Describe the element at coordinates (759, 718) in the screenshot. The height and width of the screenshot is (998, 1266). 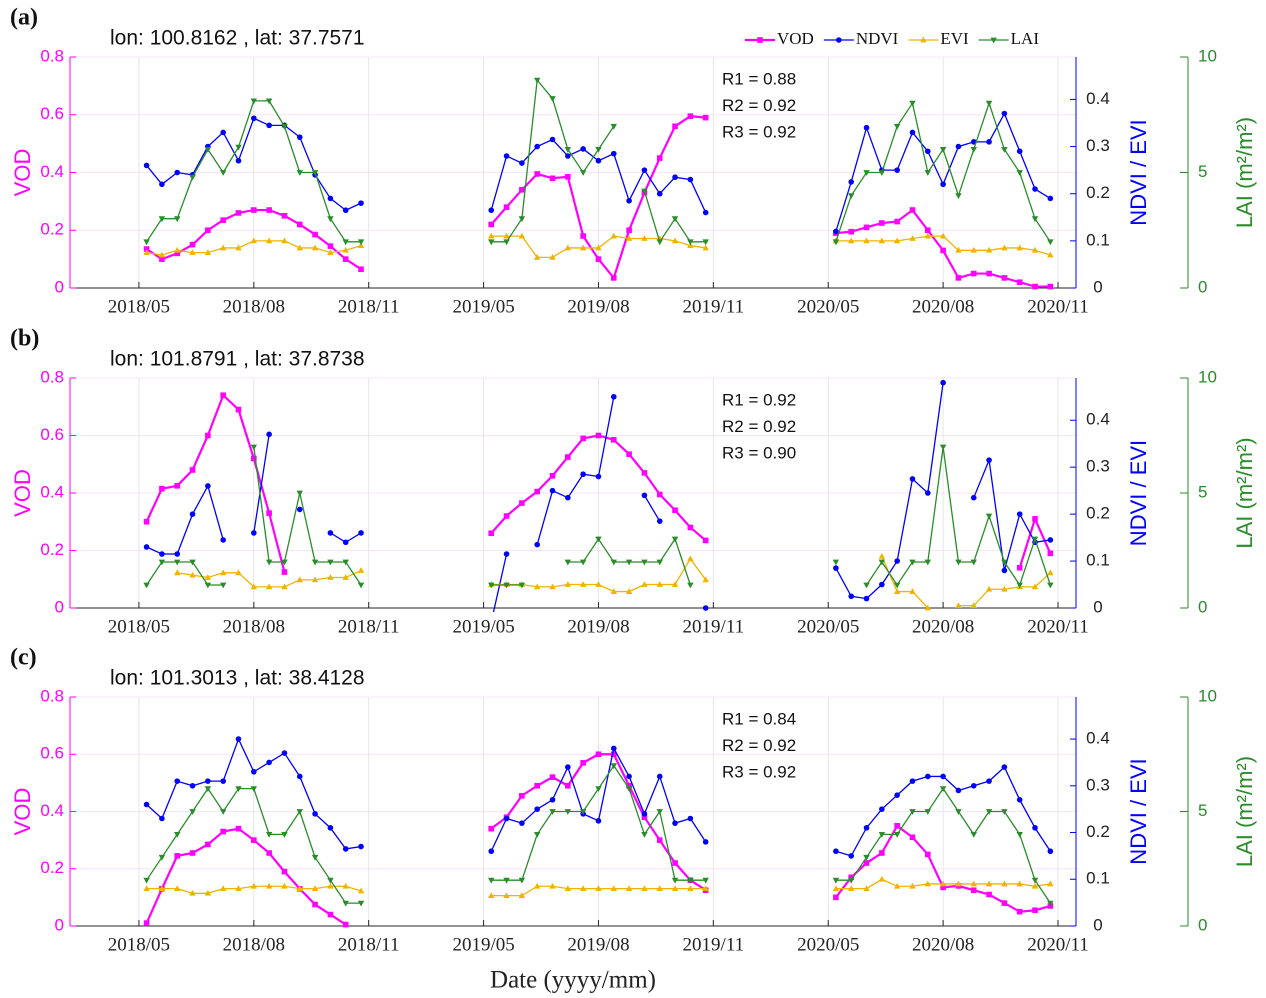
I see `annotation: R1 = 0.84` at that location.